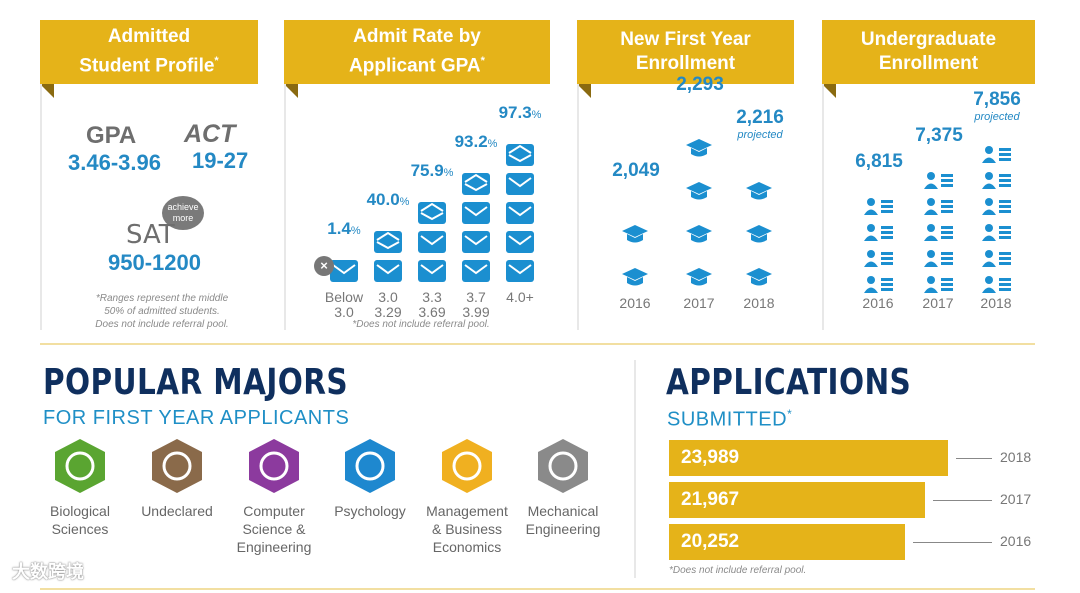 This screenshot has width=1080, height=593. What do you see at coordinates (476, 312) in the screenshot?
I see `admit-tick-line: 3.99` at bounding box center [476, 312].